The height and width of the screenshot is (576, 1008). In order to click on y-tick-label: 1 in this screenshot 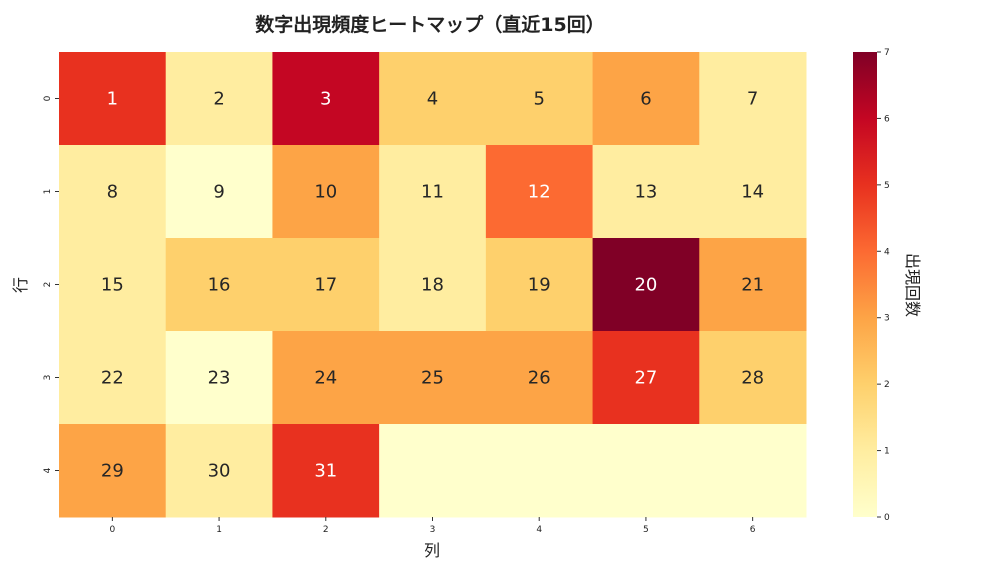, I will do `click(48, 192)`.